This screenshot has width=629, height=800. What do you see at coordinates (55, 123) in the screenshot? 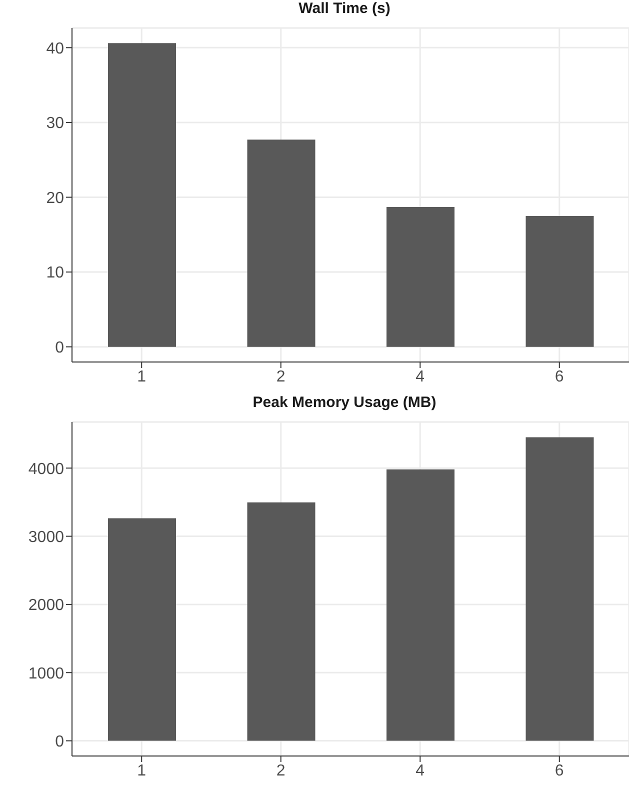
I see `y-tick-label: 30` at bounding box center [55, 123].